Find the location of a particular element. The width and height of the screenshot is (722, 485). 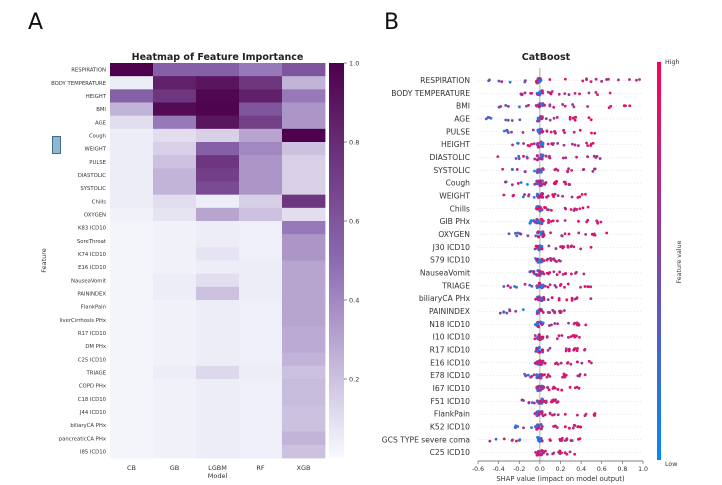

shap-x-tick-label: 0.4 is located at coordinates (581, 469).